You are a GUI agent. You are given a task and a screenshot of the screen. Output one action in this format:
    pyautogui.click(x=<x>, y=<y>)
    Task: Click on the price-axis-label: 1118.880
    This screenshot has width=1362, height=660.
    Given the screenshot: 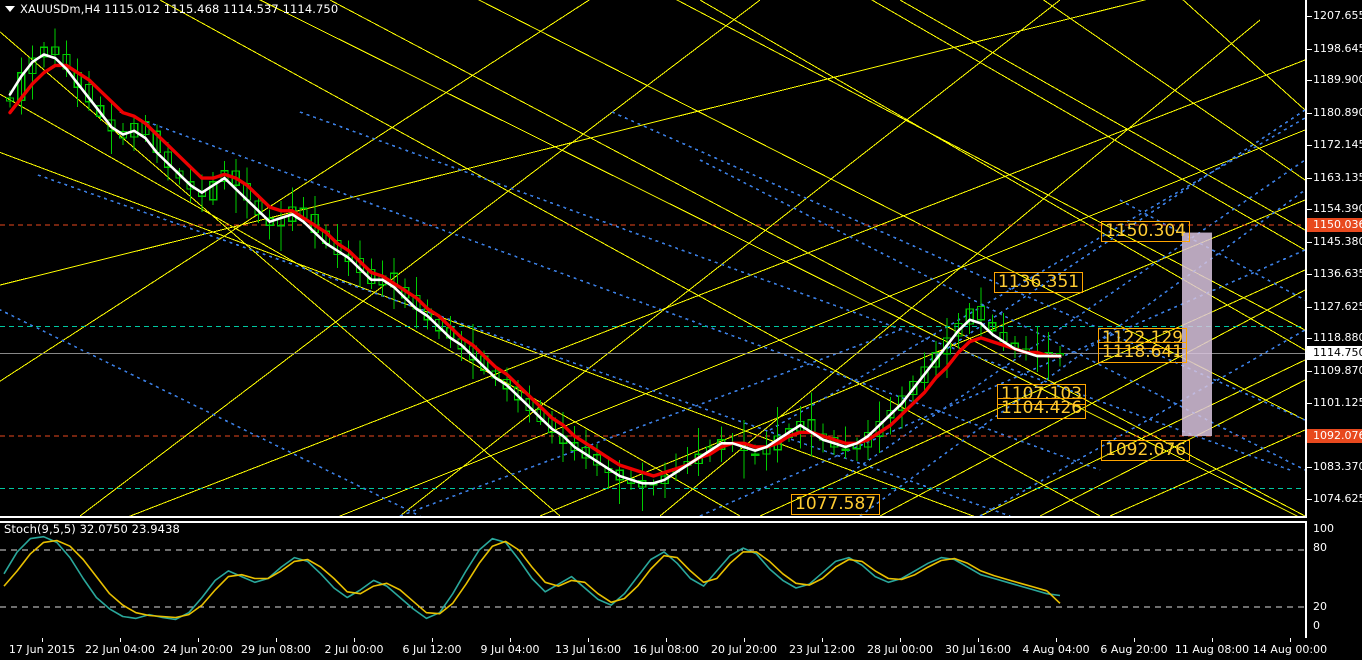 What is the action you would take?
    pyautogui.click(x=1337, y=338)
    